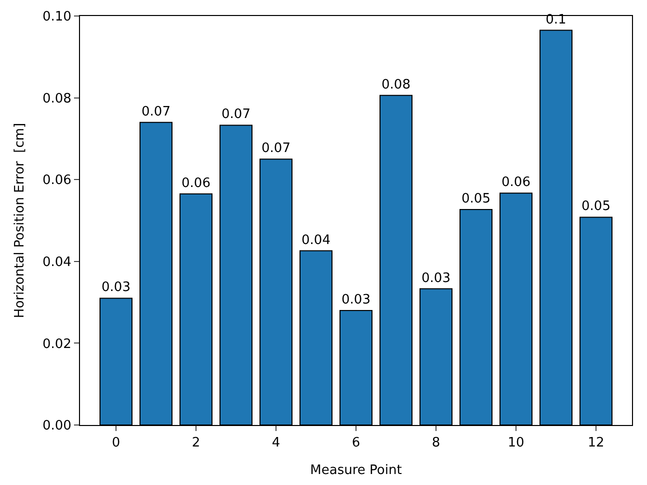 Image resolution: width=647 pixels, height=485 pixels. Describe the element at coordinates (57, 98) in the screenshot. I see `y-tick-label: 0.08` at that location.